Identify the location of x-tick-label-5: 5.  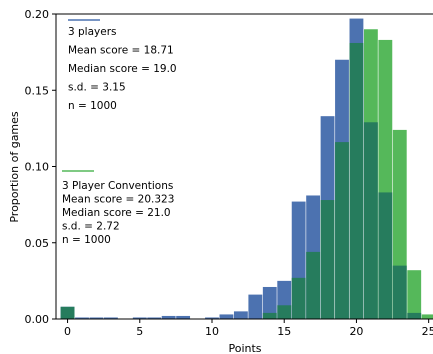
(139, 331).